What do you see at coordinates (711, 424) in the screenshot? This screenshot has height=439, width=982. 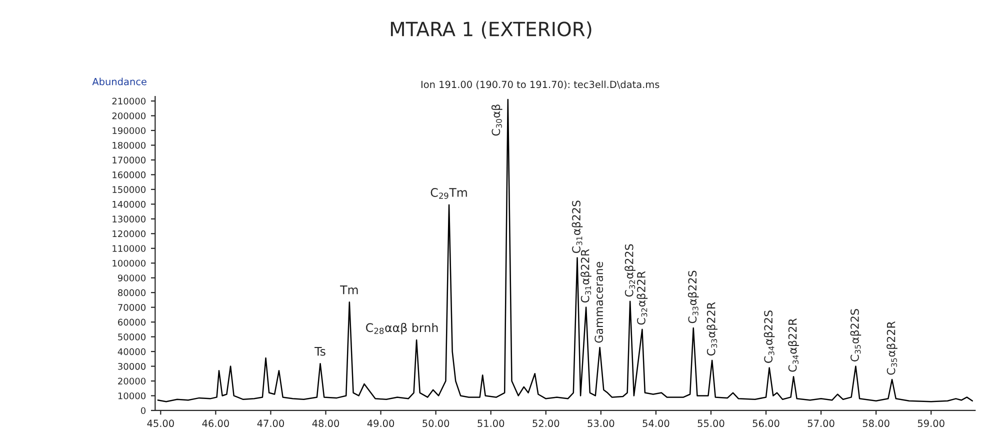 I see `x-tick-label: 55.00` at bounding box center [711, 424].